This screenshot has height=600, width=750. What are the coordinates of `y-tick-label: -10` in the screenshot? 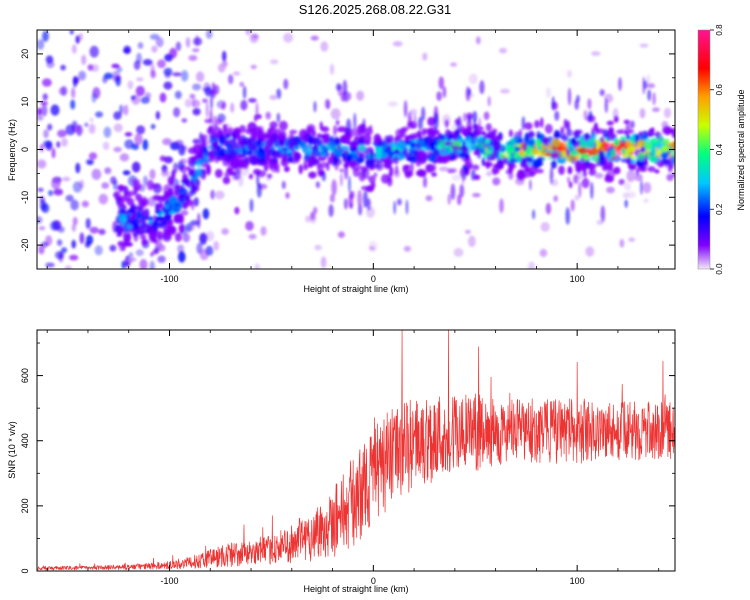 It's located at (25, 197).